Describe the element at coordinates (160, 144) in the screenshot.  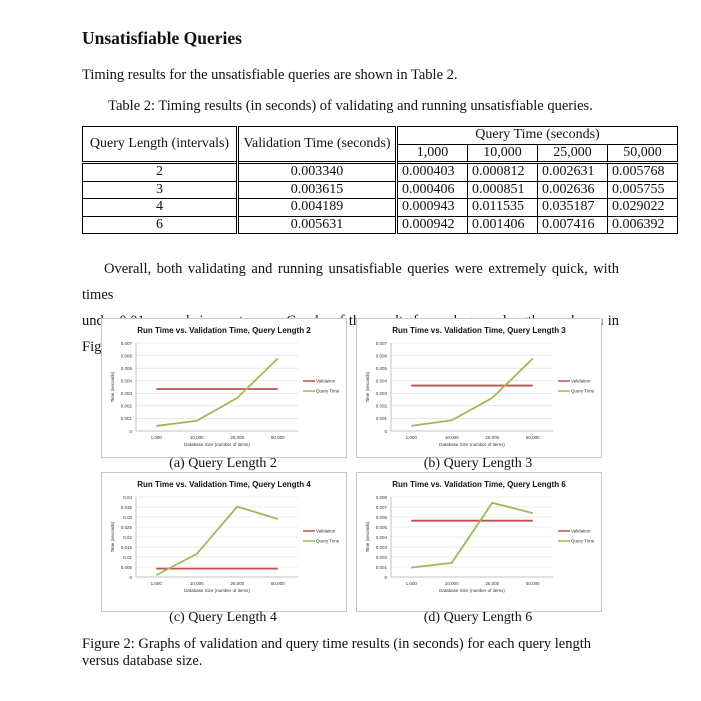
I see `header-query-length: Query Length (intervals)` at that location.